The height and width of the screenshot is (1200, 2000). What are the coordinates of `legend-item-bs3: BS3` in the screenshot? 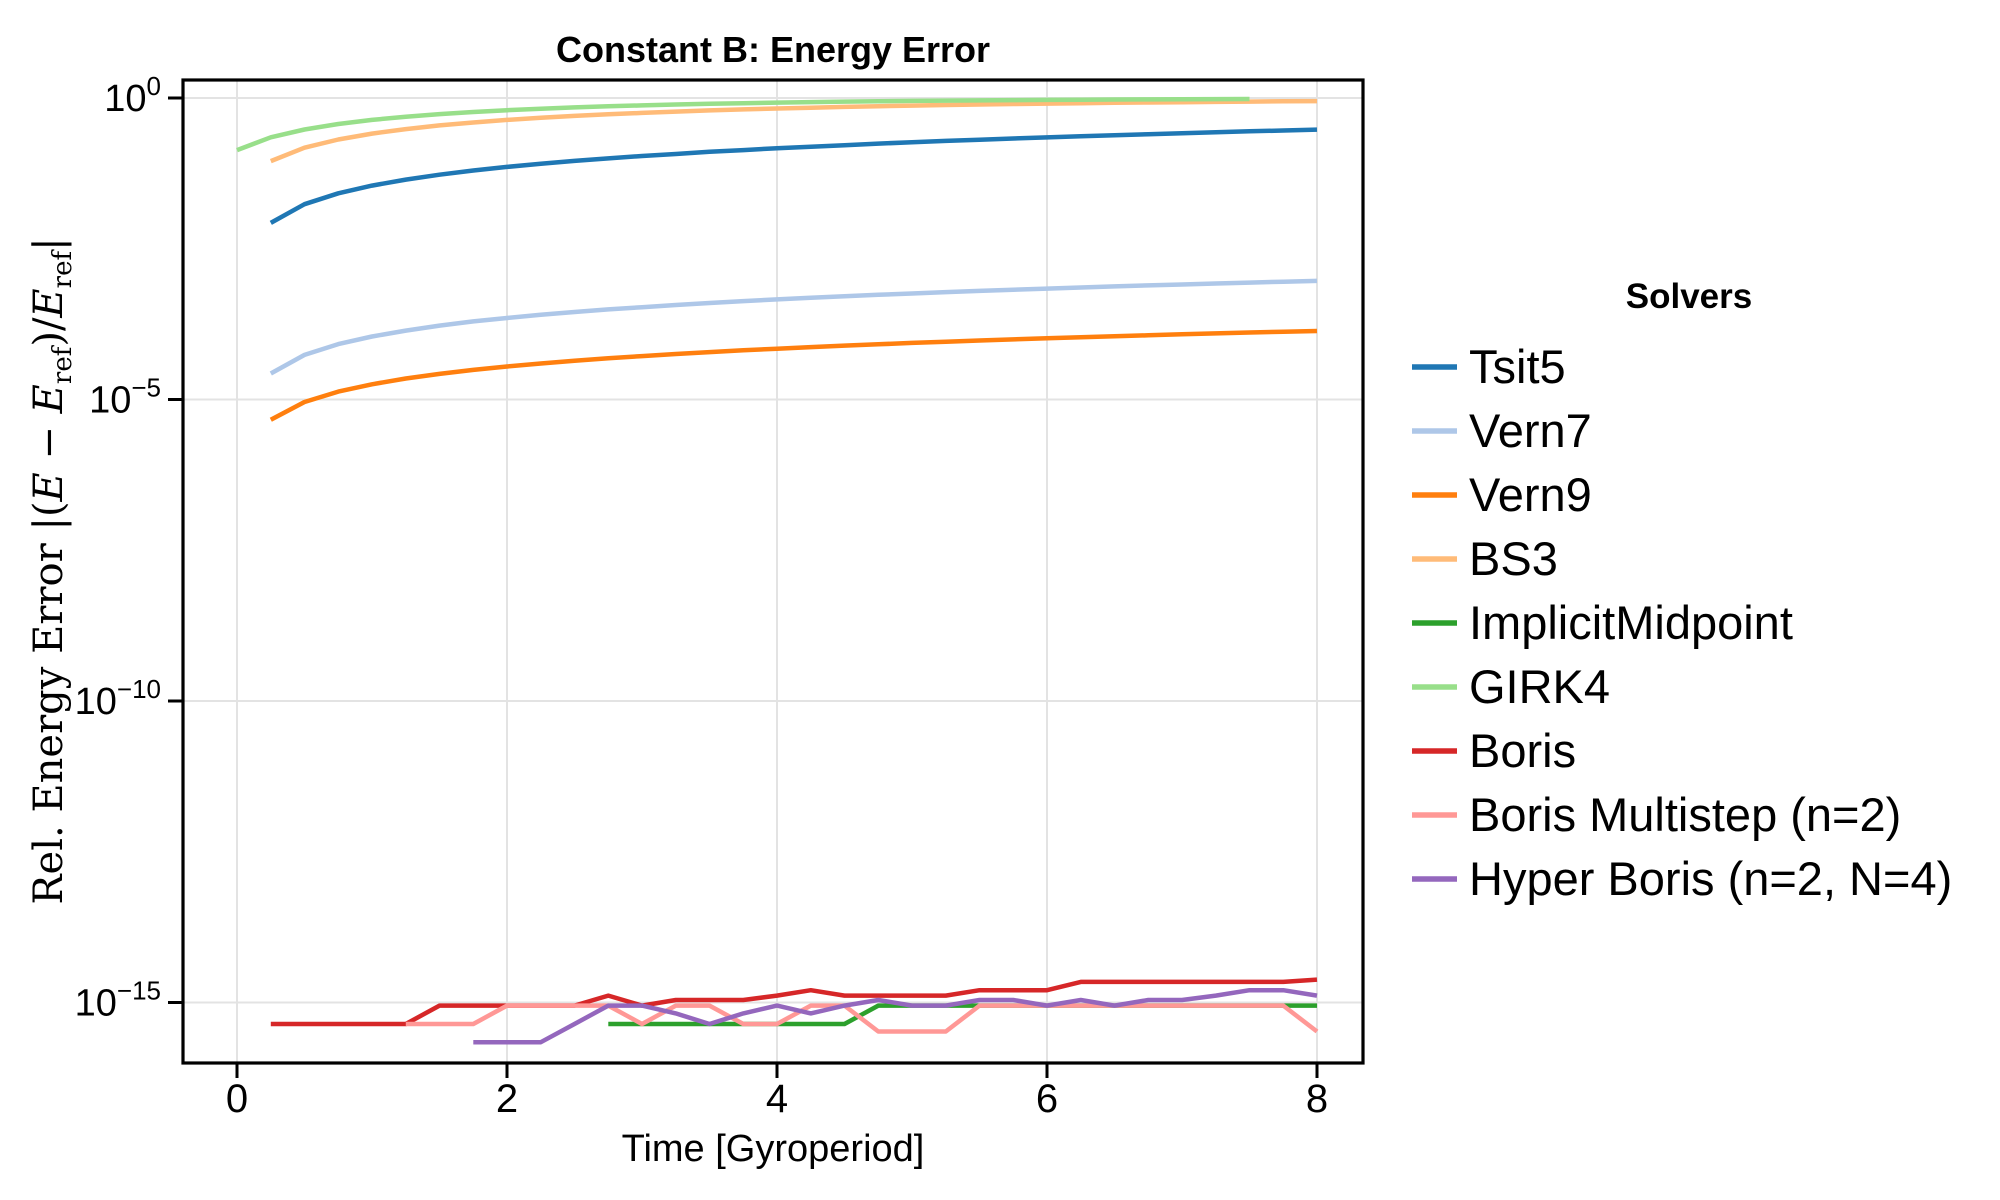 It's located at (1485, 558).